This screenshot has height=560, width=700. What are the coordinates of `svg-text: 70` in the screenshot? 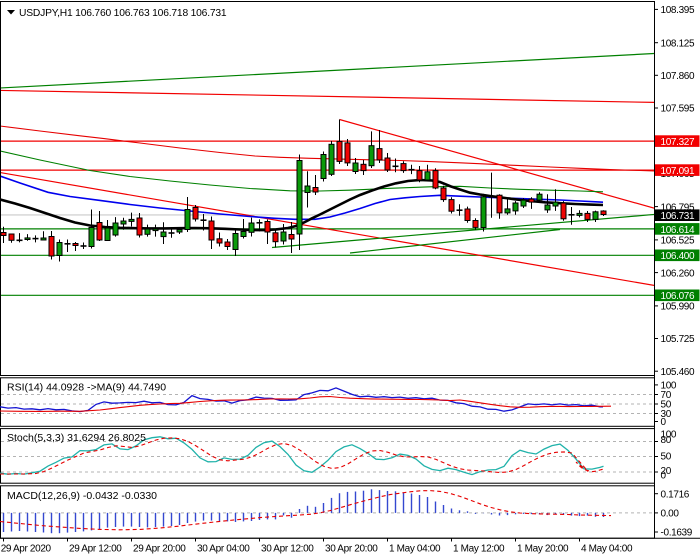 It's located at (666, 395).